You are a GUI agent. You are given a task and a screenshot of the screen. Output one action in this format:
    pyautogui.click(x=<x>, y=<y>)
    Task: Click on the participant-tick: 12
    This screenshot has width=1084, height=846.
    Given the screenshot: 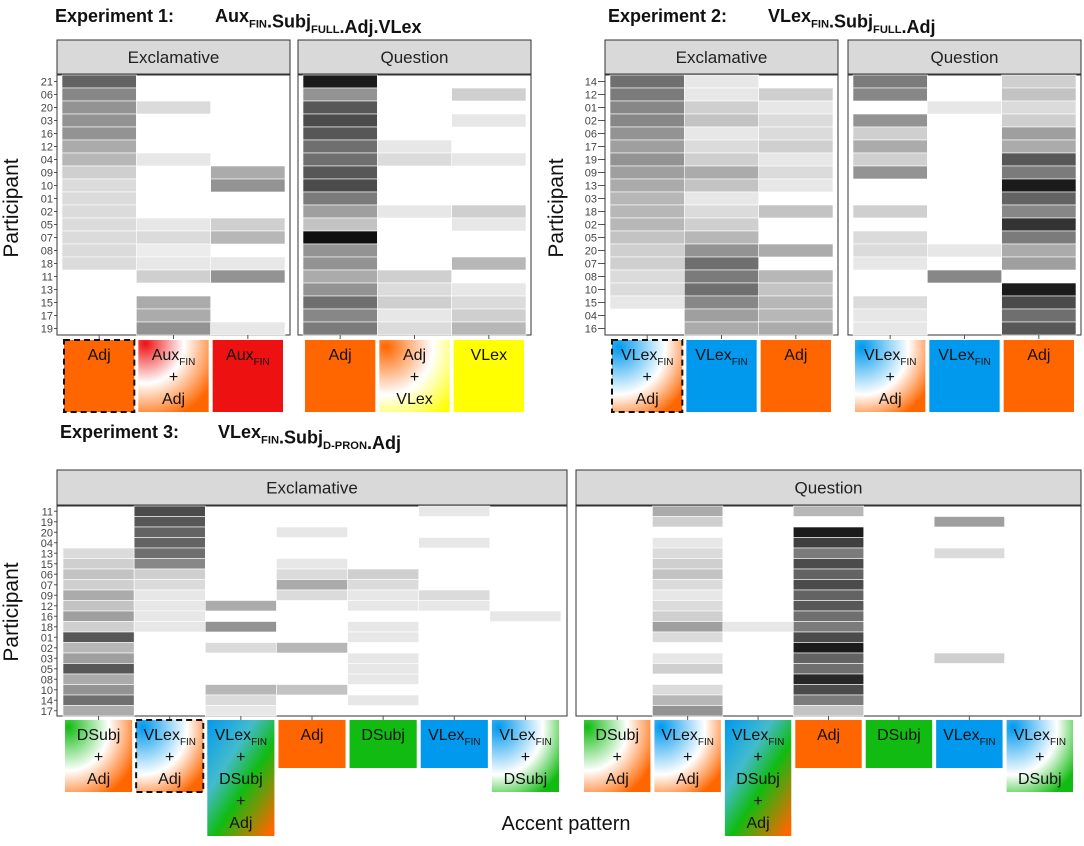 What is the action you would take?
    pyautogui.click(x=47, y=148)
    